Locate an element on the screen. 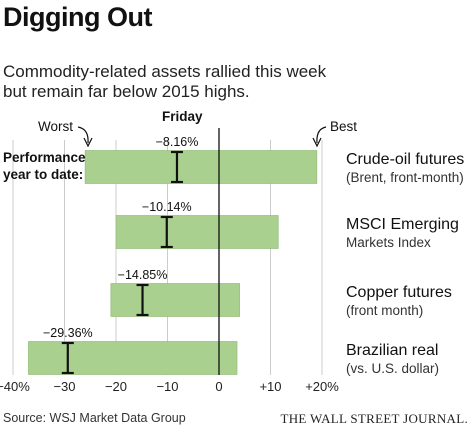 The width and height of the screenshot is (474, 436). publisher-logo: THE WALL STREET JOURNAL. is located at coordinates (374, 418).